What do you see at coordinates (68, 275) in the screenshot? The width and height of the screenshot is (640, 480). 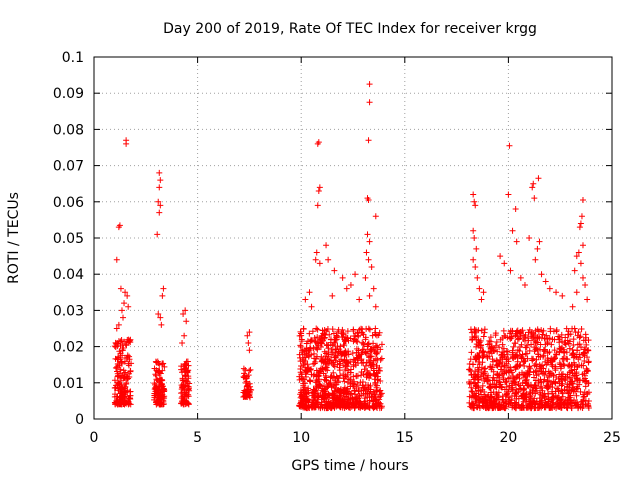 I see `y-tick-label: 0.04` at bounding box center [68, 275].